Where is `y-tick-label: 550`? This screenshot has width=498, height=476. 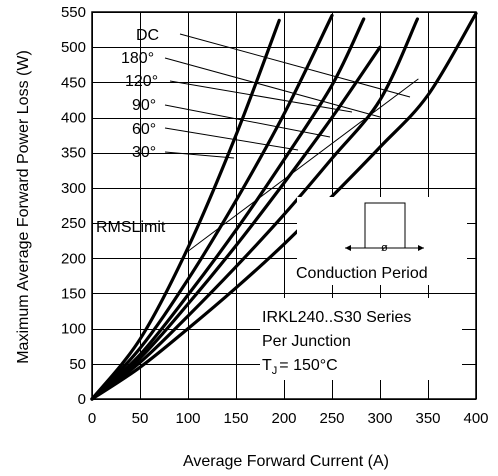
y-tick-label: 550 is located at coordinates (73, 12).